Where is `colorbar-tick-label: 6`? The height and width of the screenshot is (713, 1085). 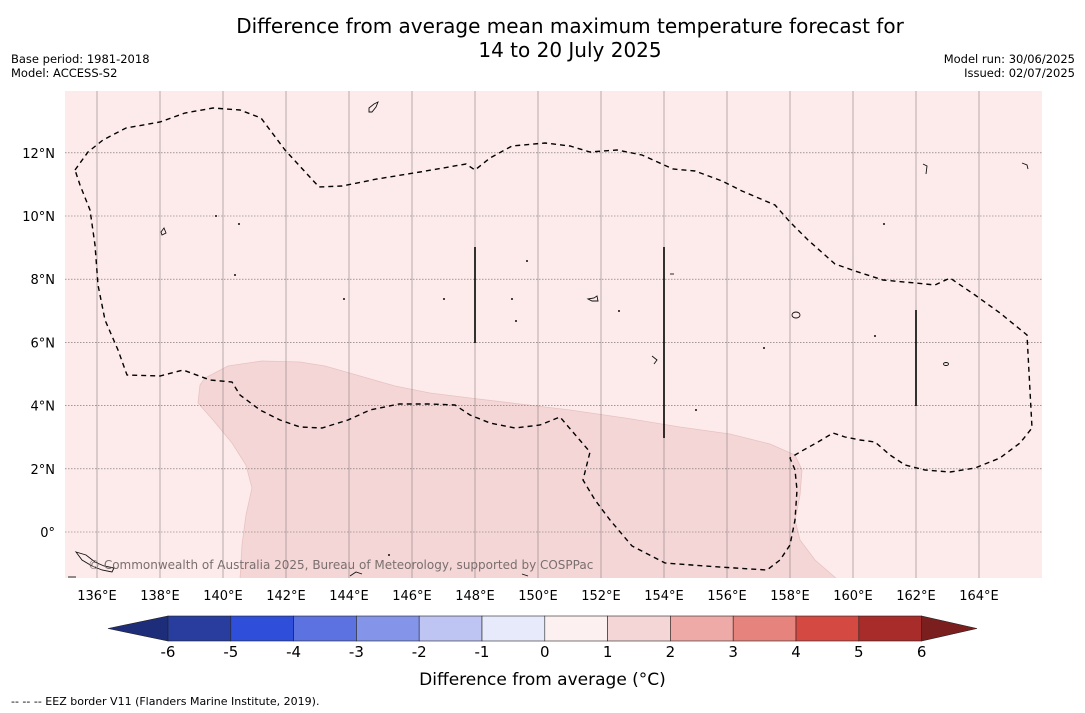 colorbar-tick-label: 6 is located at coordinates (921, 652).